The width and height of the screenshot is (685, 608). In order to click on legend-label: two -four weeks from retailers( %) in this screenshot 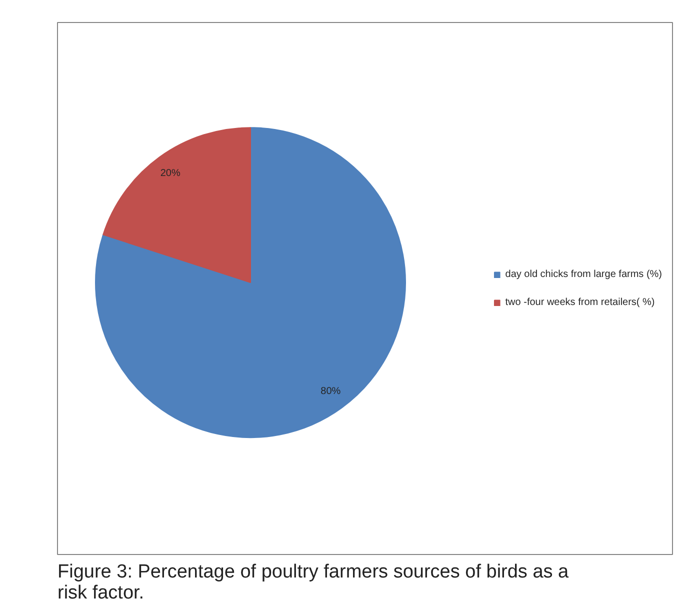, I will do `click(580, 302)`.